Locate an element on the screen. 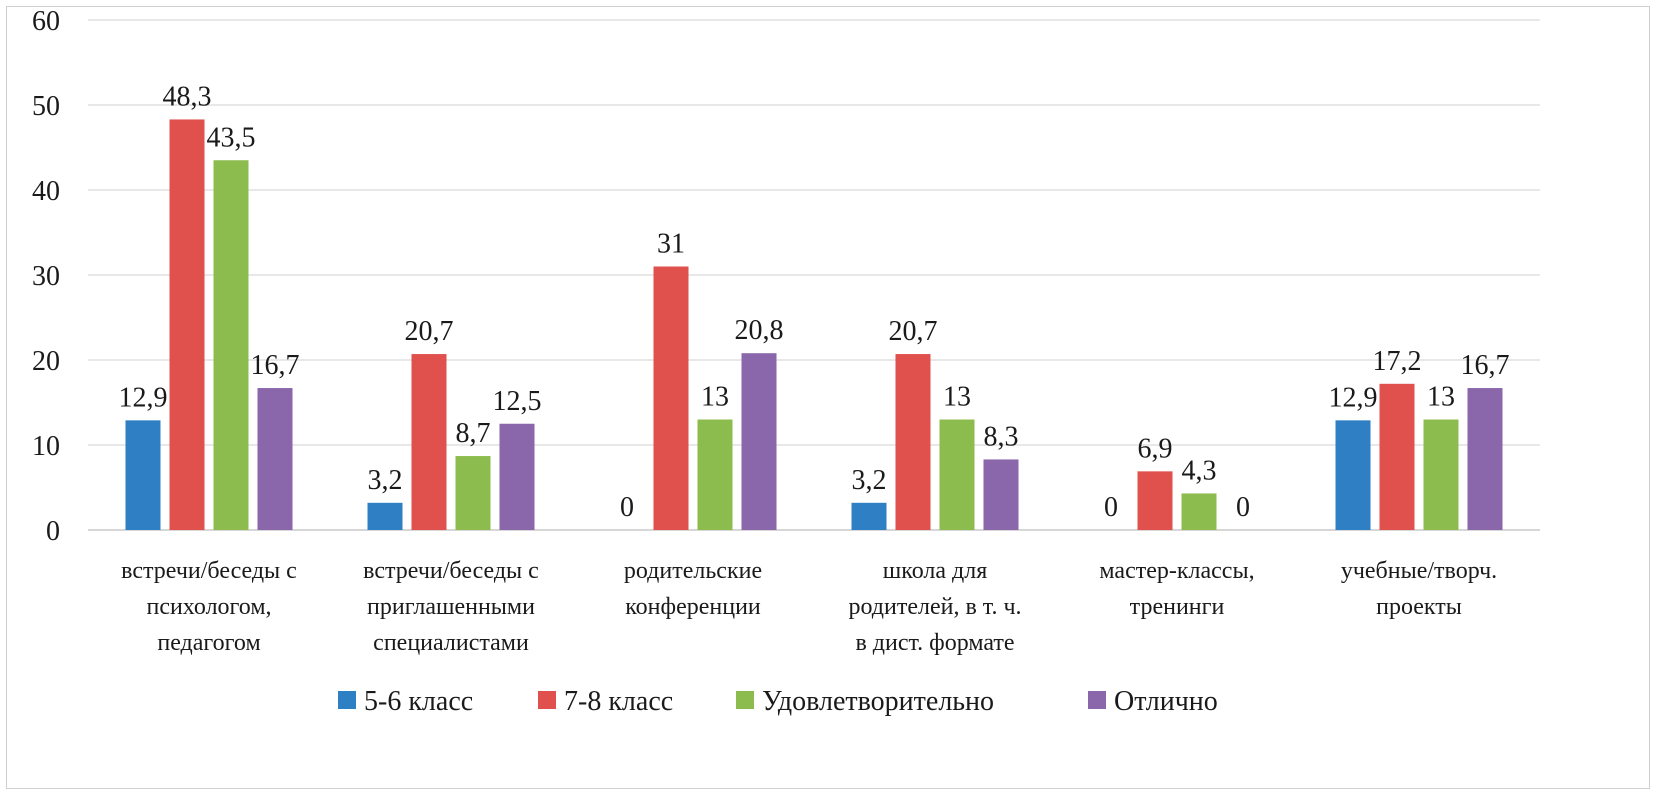  y-axis: 0 10 20 30 40 50 60 is located at coordinates (46, 276).